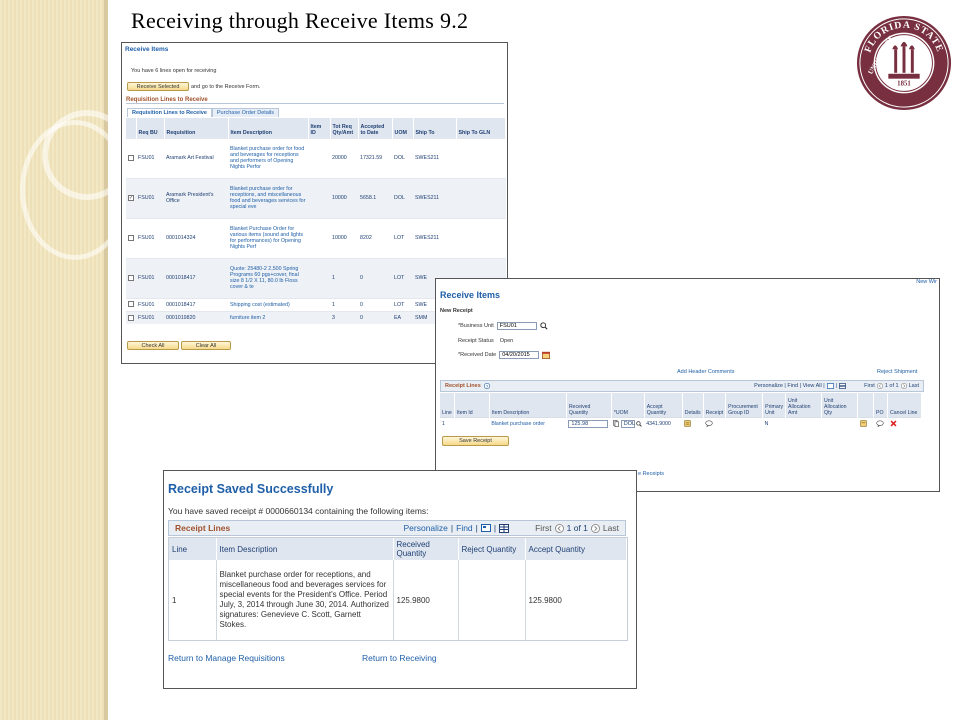 The height and width of the screenshot is (720, 960). What do you see at coordinates (153, 345) in the screenshot?
I see `check-all-button: Check All` at bounding box center [153, 345].